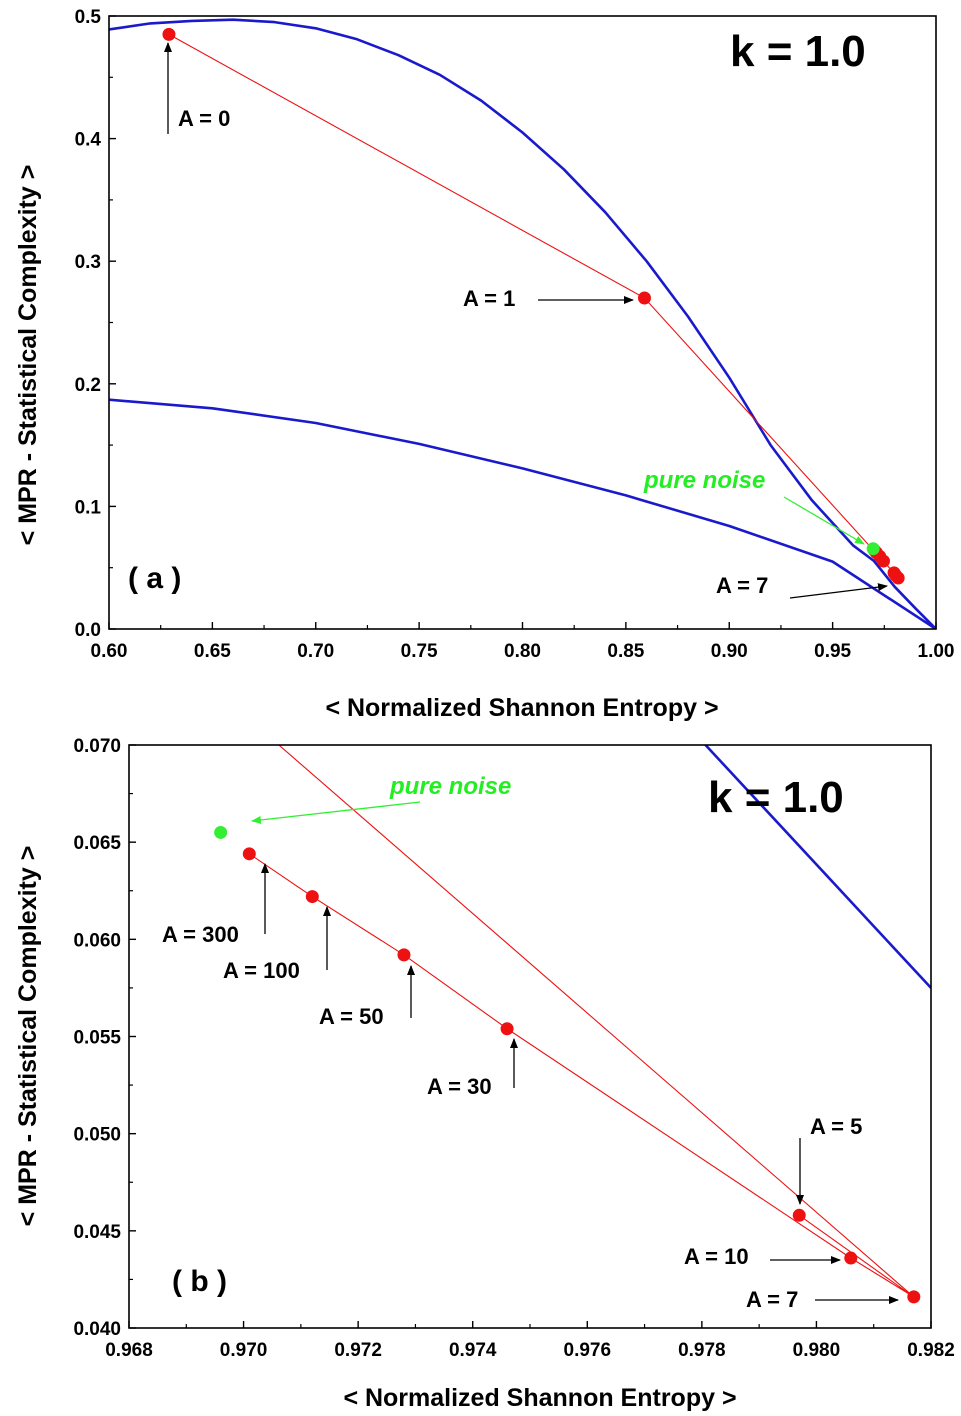 The height and width of the screenshot is (1416, 961). I want to click on panel-b-annotation-a10: A = 10, so click(716, 1256).